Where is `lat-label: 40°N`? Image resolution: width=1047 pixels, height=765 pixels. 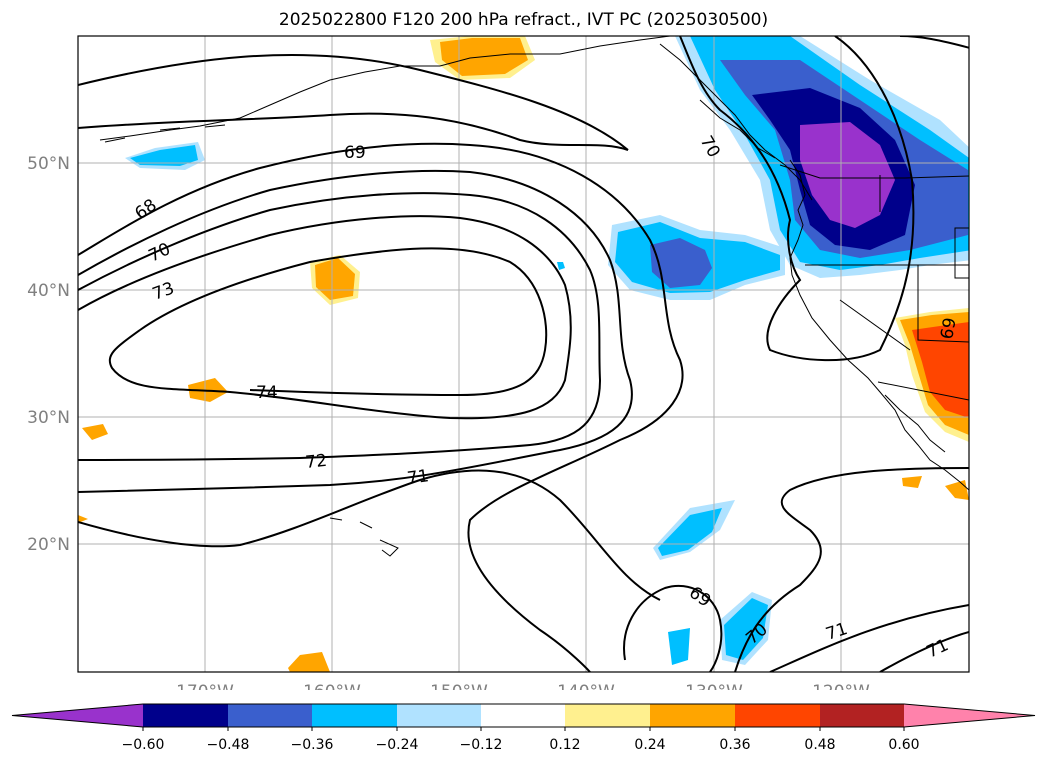
lat-label: 40°N is located at coordinates (48, 291).